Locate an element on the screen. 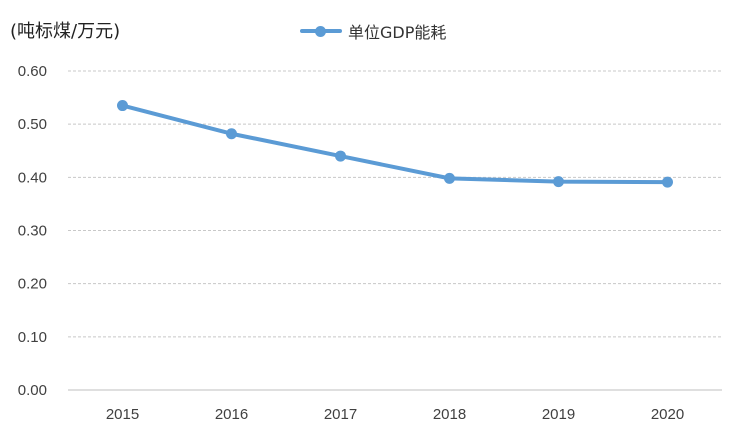 The width and height of the screenshot is (745, 439). legend-dot-marker is located at coordinates (320, 31).